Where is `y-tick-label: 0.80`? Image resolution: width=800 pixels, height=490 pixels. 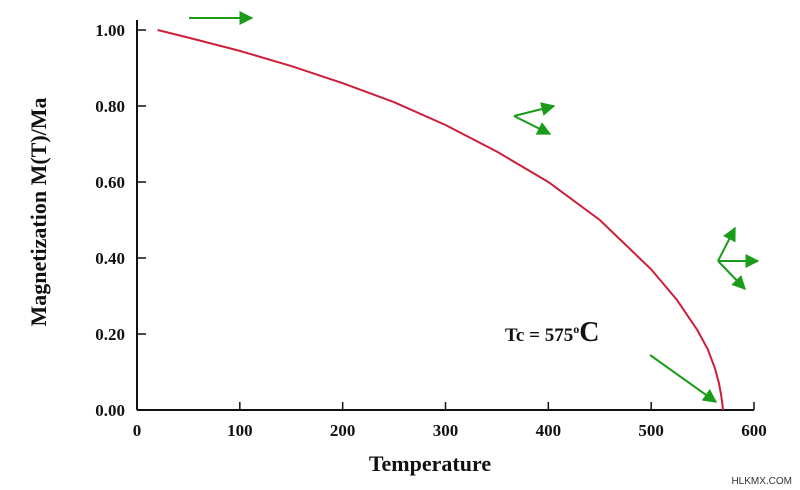 y-tick-label: 0.80 is located at coordinates (110, 106).